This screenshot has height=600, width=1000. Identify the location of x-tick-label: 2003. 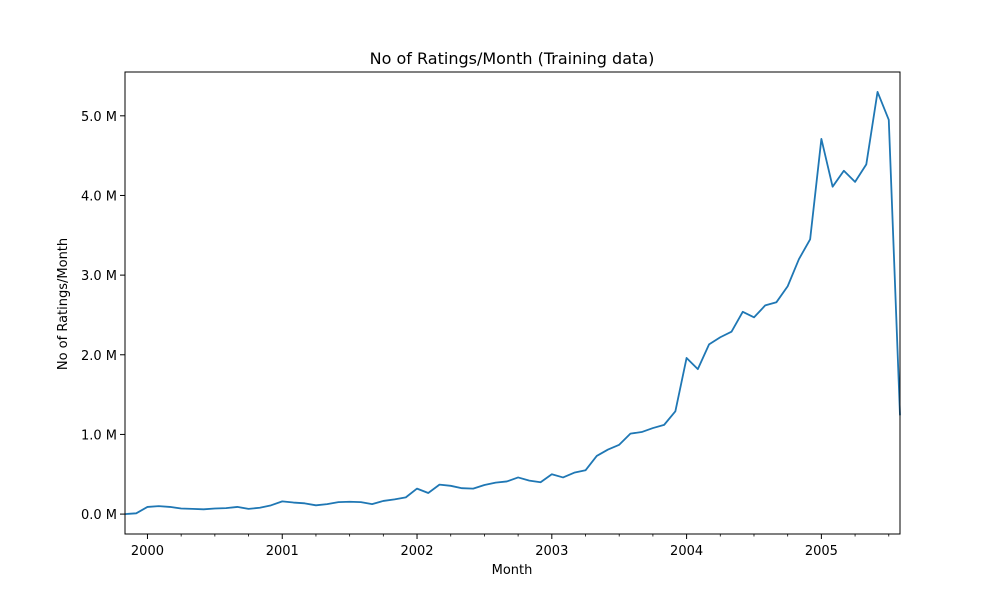
(551, 551).